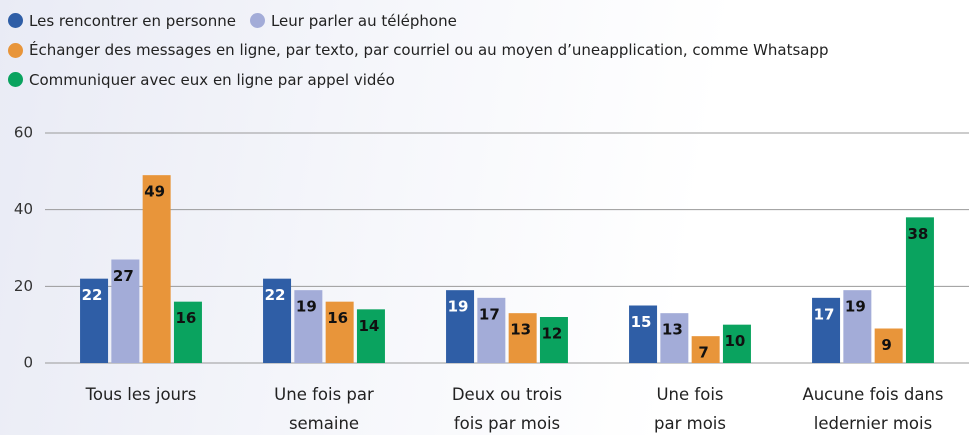  Describe the element at coordinates (369, 326) in the screenshot. I see `data-label: 14` at that location.